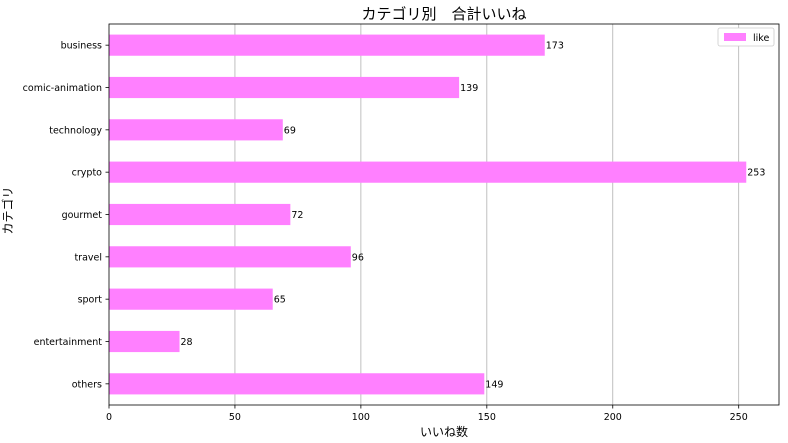  Describe the element at coordinates (494, 384) in the screenshot. I see `data-label: 149` at that location.